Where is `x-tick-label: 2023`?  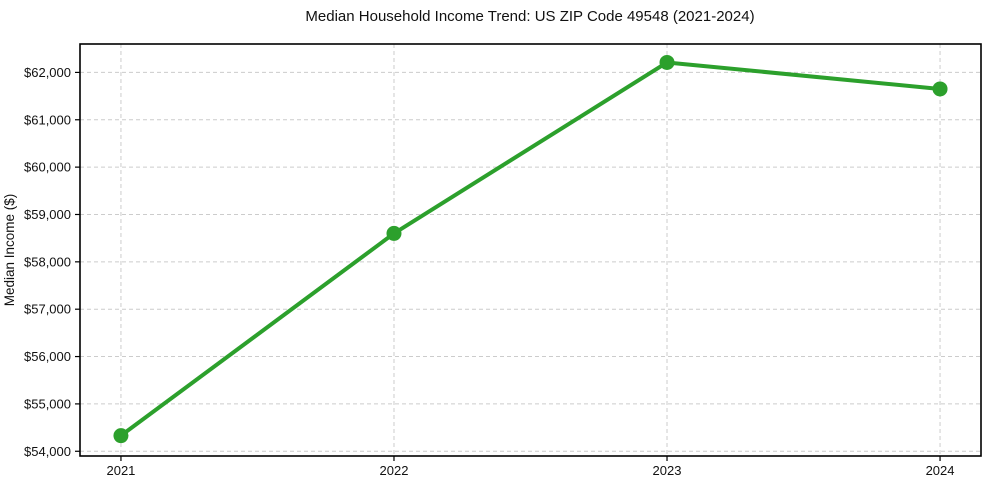 x-tick-label: 2023 is located at coordinates (667, 470).